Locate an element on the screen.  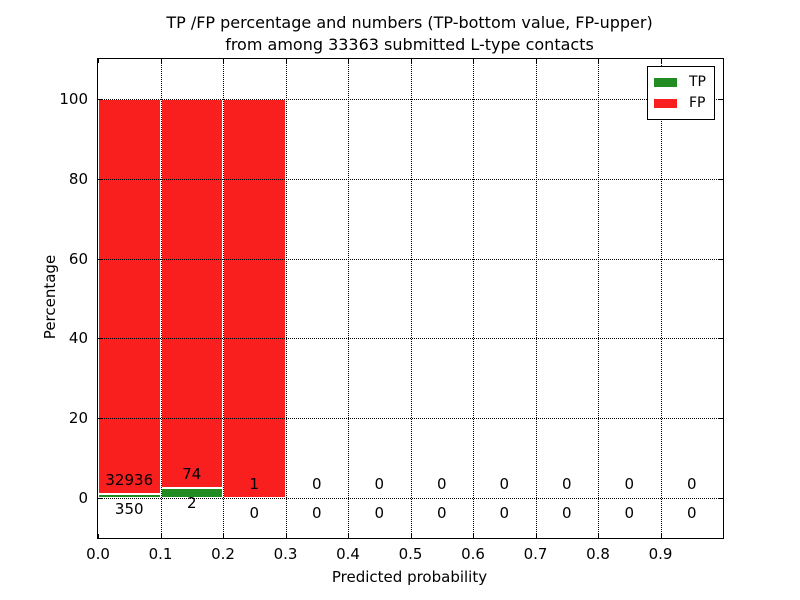
legend-item-fp: FP is located at coordinates (680, 103).